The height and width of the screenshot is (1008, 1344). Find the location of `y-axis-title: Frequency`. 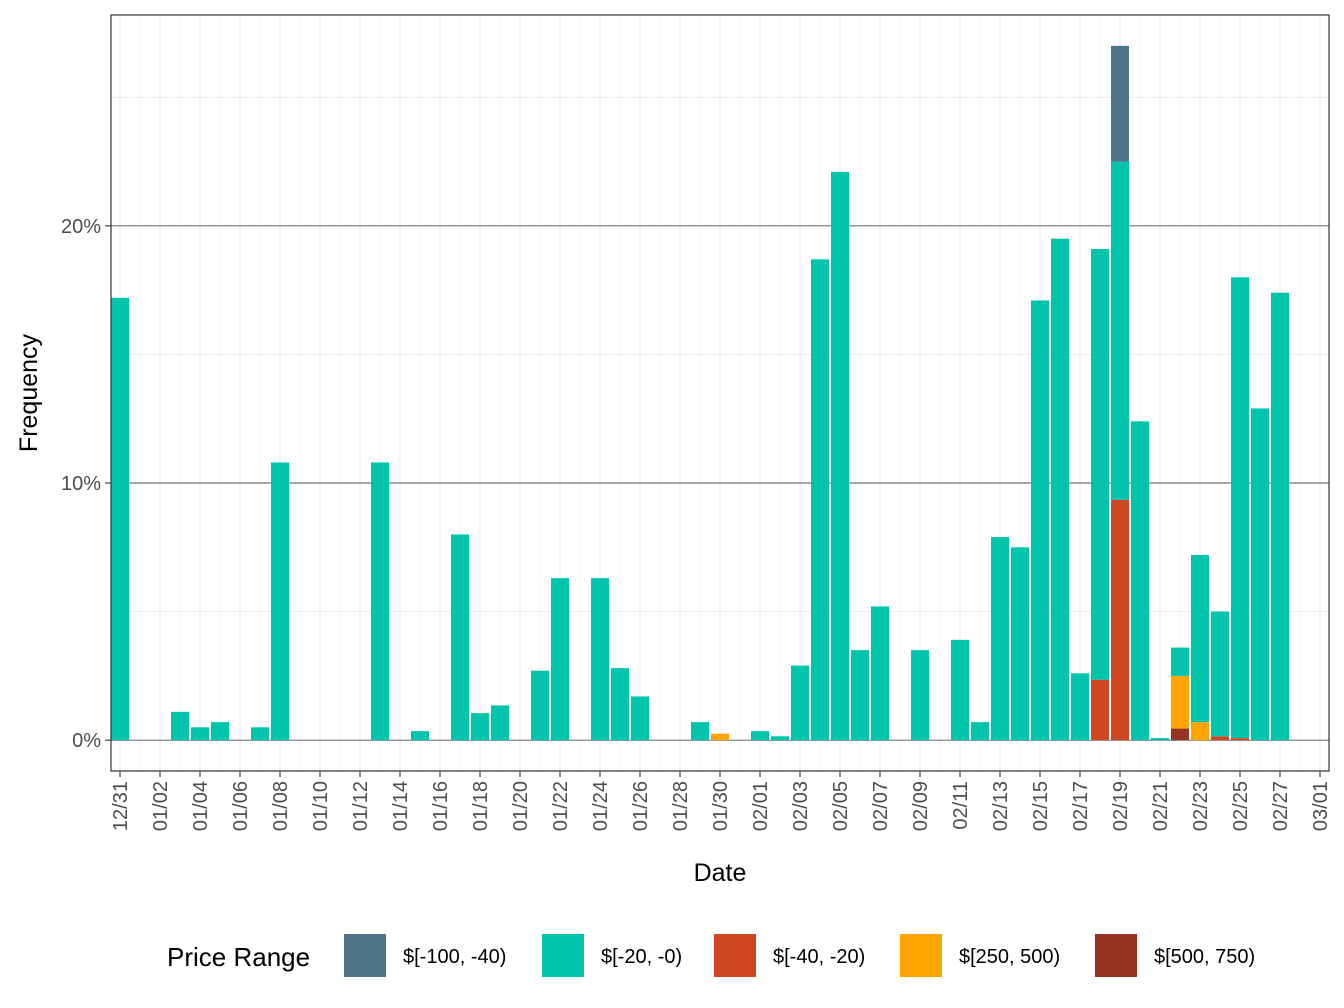

y-axis-title: Frequency is located at coordinates (29, 392).